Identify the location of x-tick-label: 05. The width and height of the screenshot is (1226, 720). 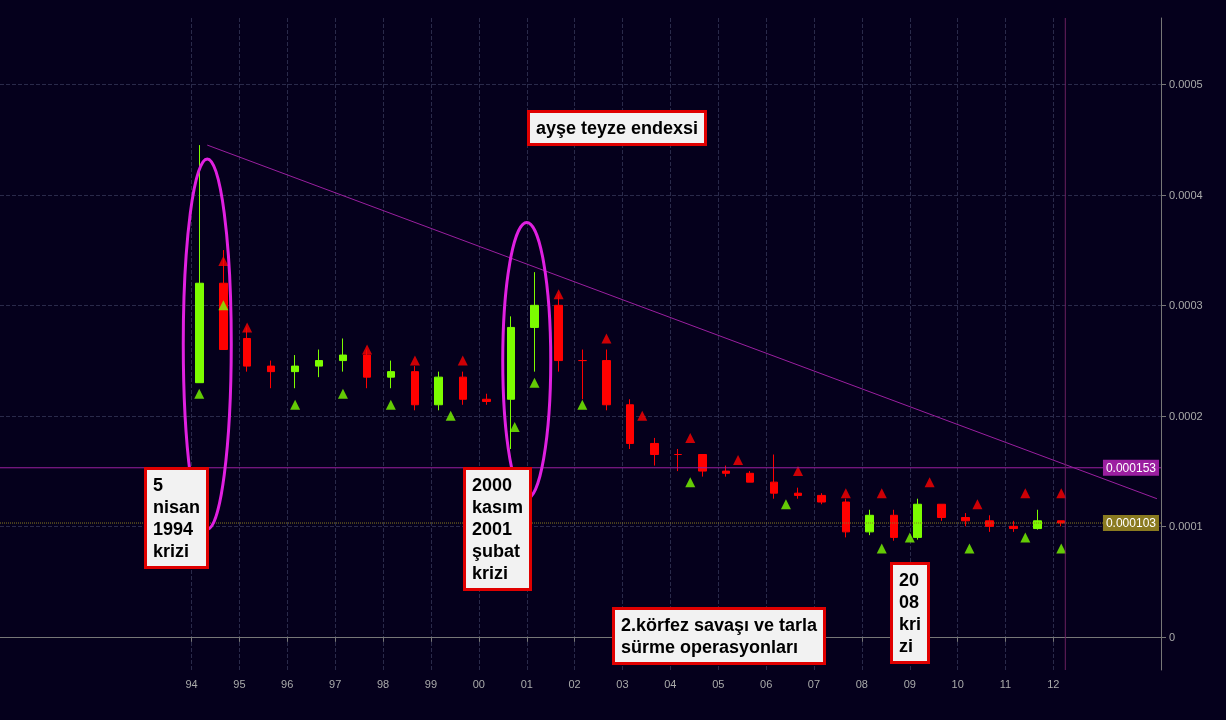
(718, 683).